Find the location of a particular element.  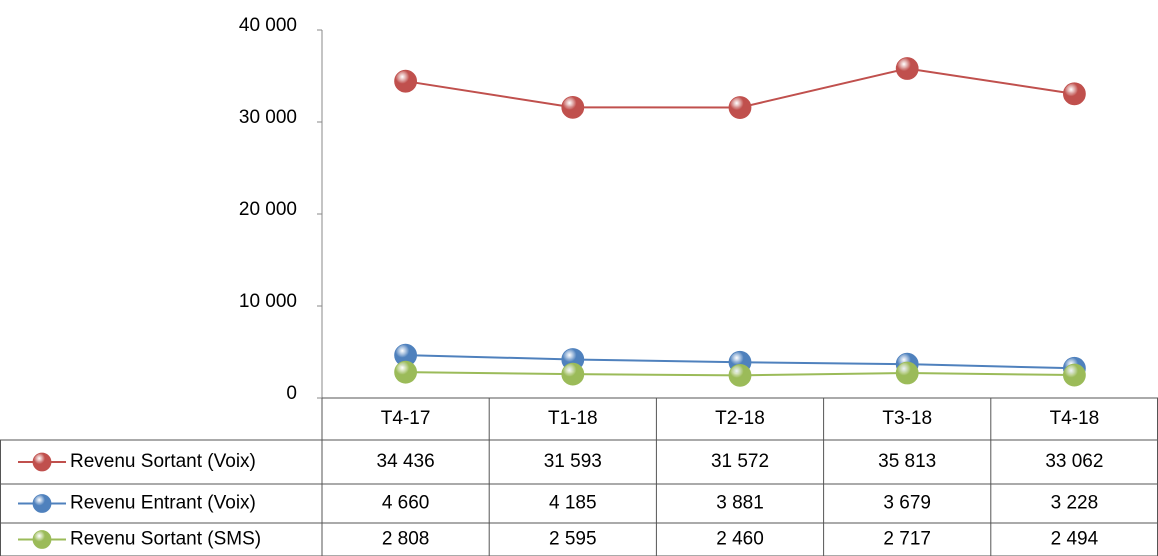

y-tick-label: 20 000 is located at coordinates (268, 209).